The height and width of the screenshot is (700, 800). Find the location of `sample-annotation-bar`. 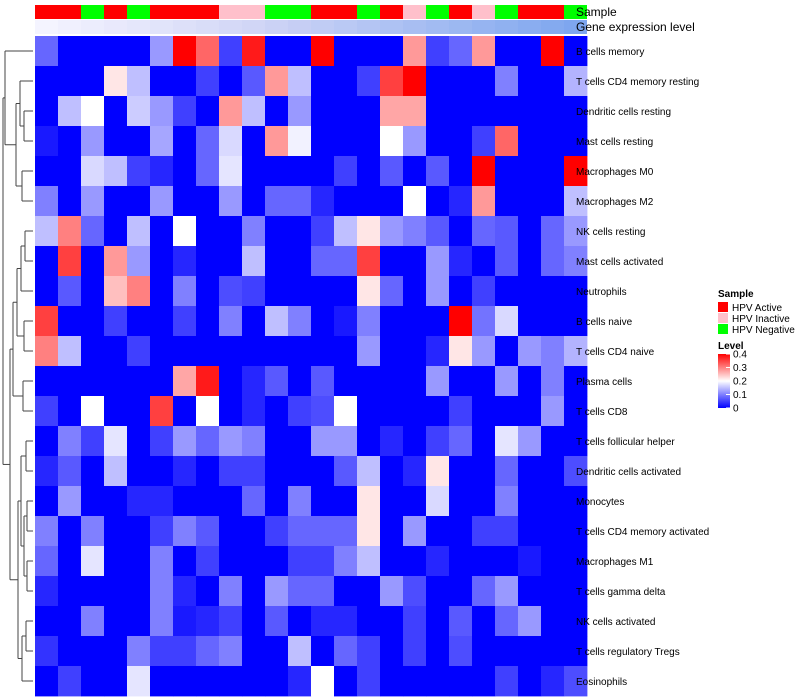

sample-annotation-bar is located at coordinates (311, 12).